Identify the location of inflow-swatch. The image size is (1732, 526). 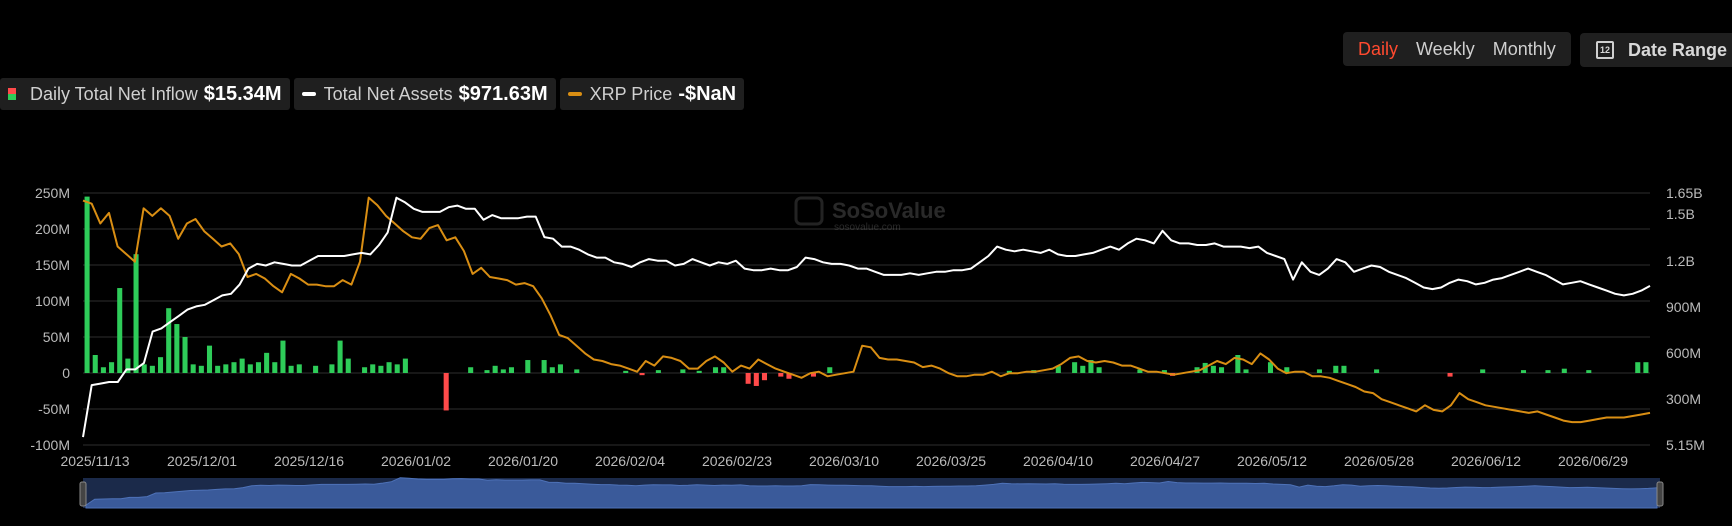
(12, 94).